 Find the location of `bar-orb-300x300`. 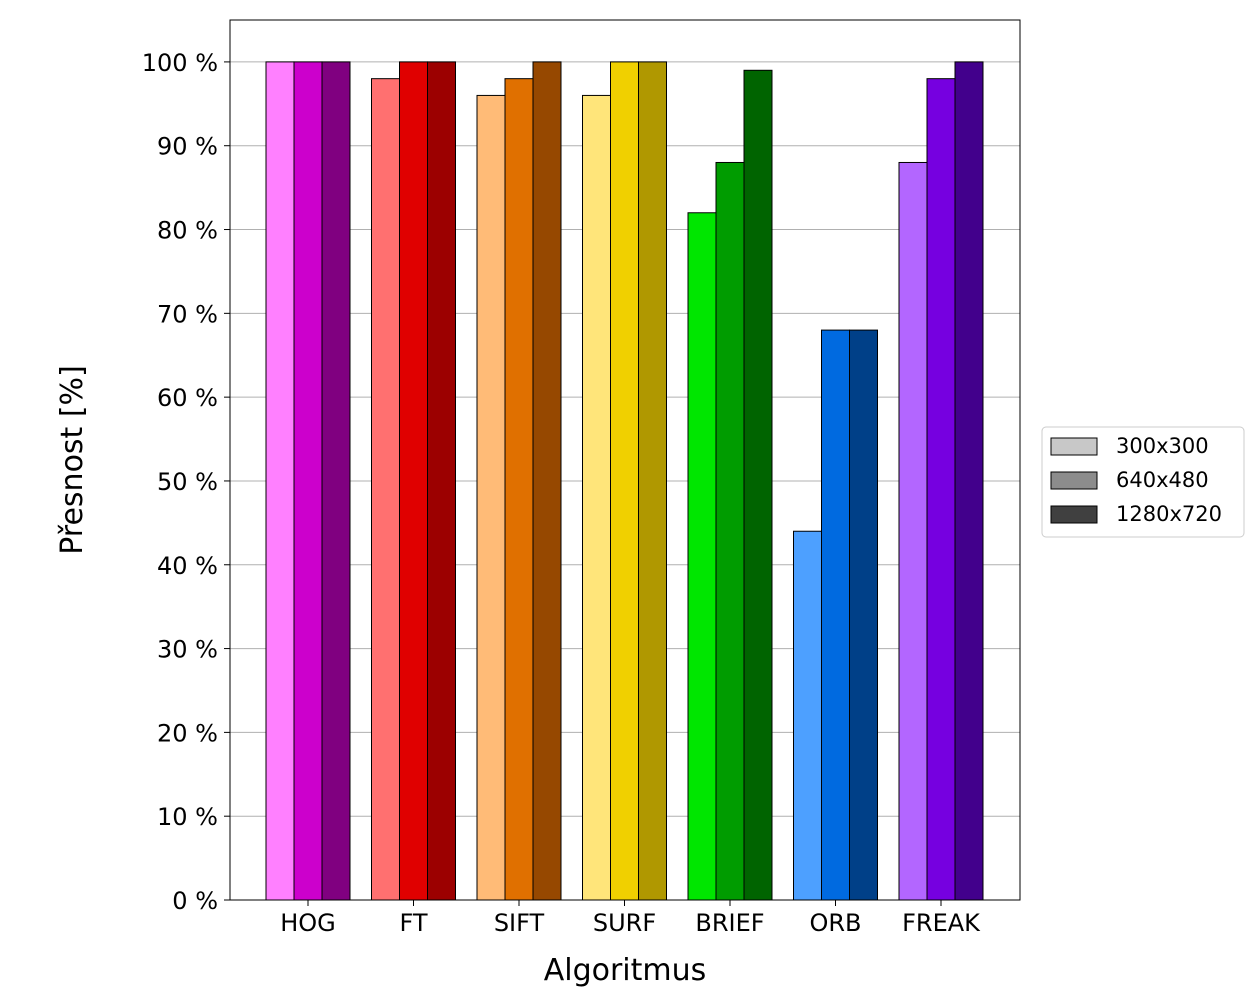

bar-orb-300x300 is located at coordinates (807, 715).